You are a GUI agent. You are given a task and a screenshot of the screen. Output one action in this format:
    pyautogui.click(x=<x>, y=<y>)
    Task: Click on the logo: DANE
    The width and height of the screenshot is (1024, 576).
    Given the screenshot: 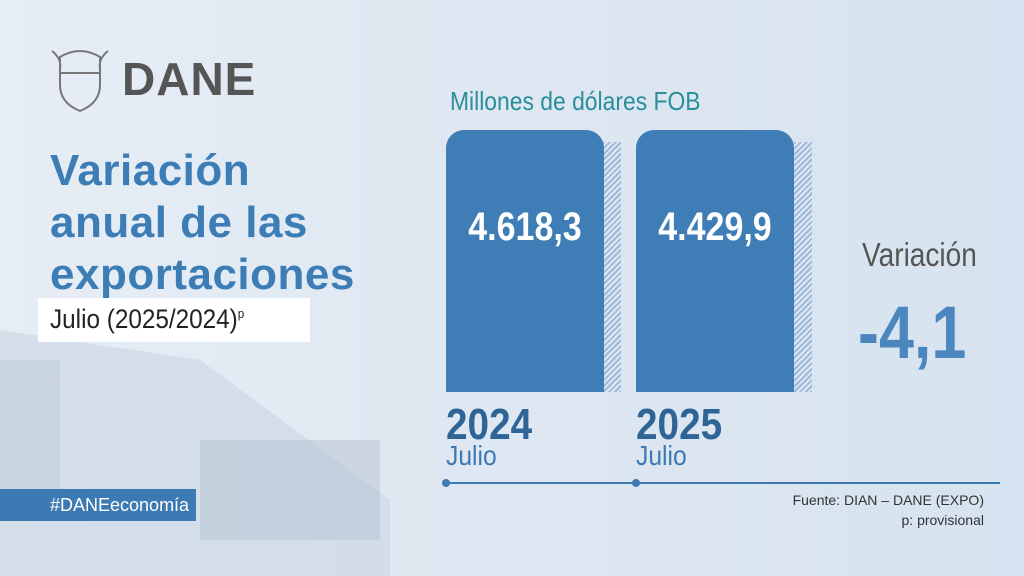 What is the action you would take?
    pyautogui.click(x=189, y=79)
    